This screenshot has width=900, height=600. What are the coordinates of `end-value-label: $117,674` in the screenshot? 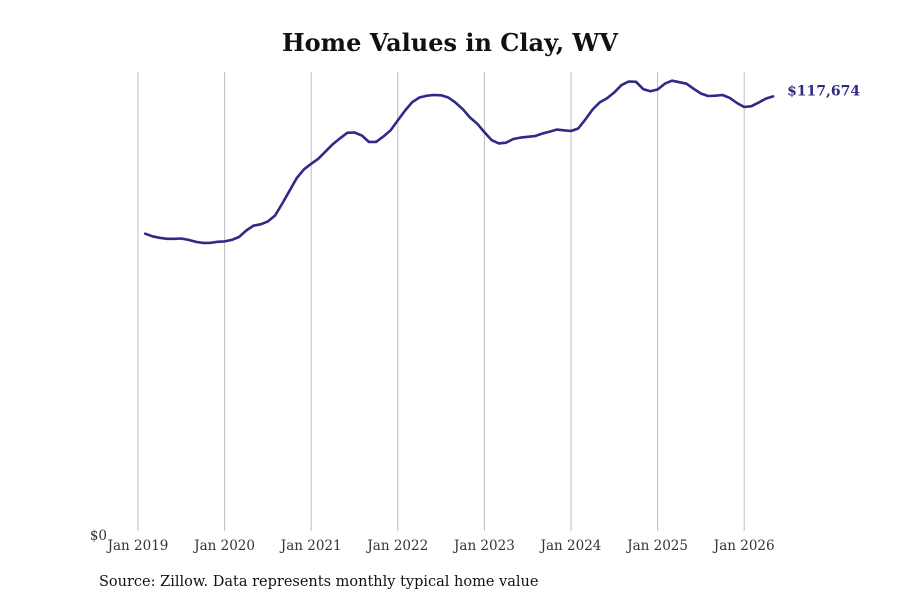 It's located at (823, 91).